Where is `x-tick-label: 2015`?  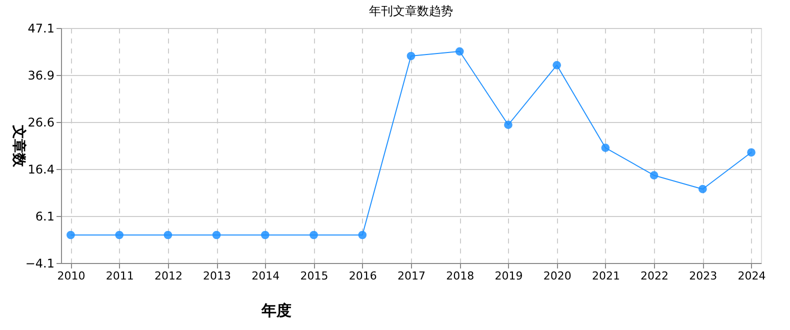
x-tick-label: 2015 is located at coordinates (314, 276).